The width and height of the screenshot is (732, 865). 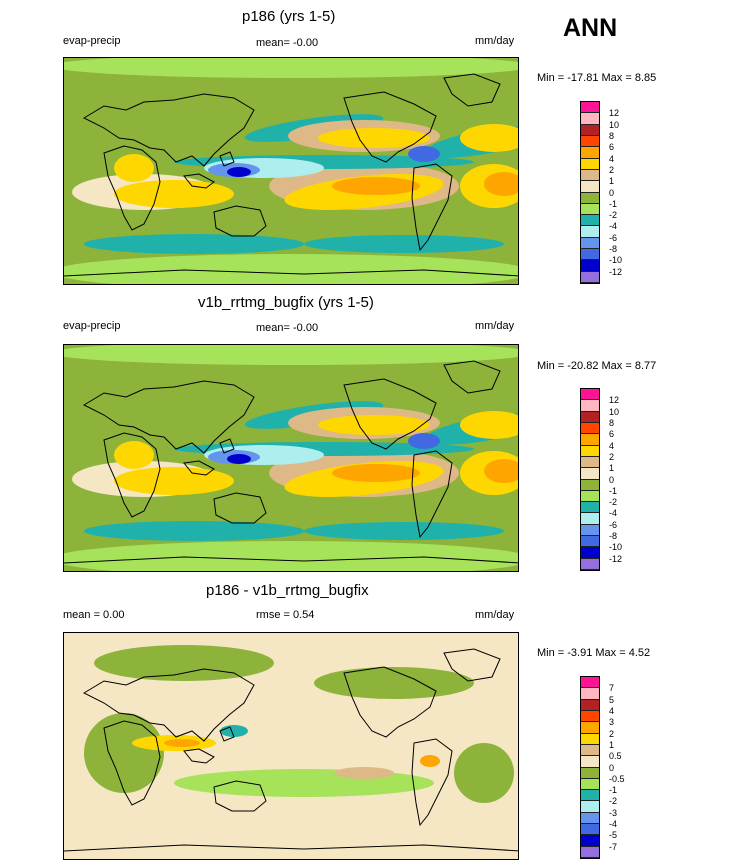 I want to click on east-pacific-wet, so click(x=424, y=154).